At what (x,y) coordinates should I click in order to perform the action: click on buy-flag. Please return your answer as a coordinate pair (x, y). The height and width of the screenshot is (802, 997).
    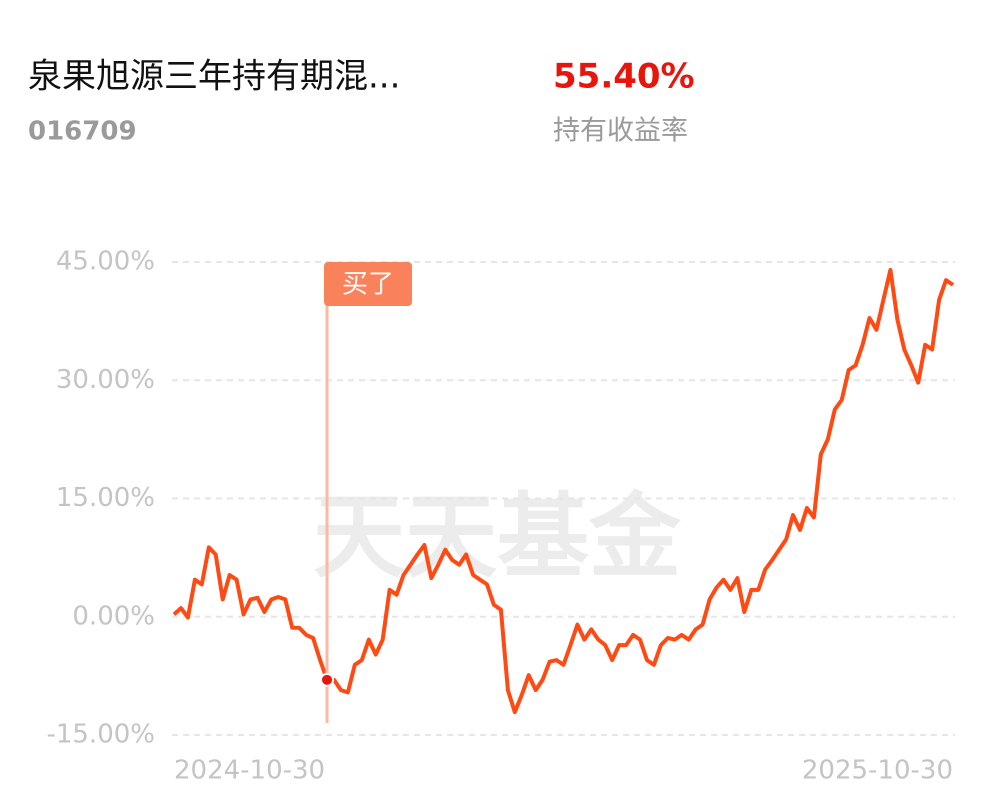
    Looking at the image, I should click on (368, 284).